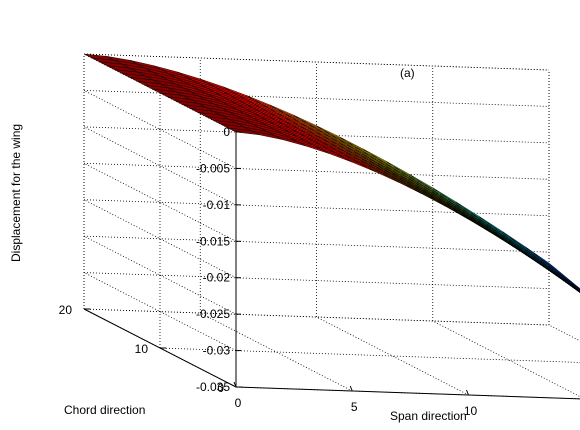  I want to click on y-axis-label: Chord direction, so click(104, 410).